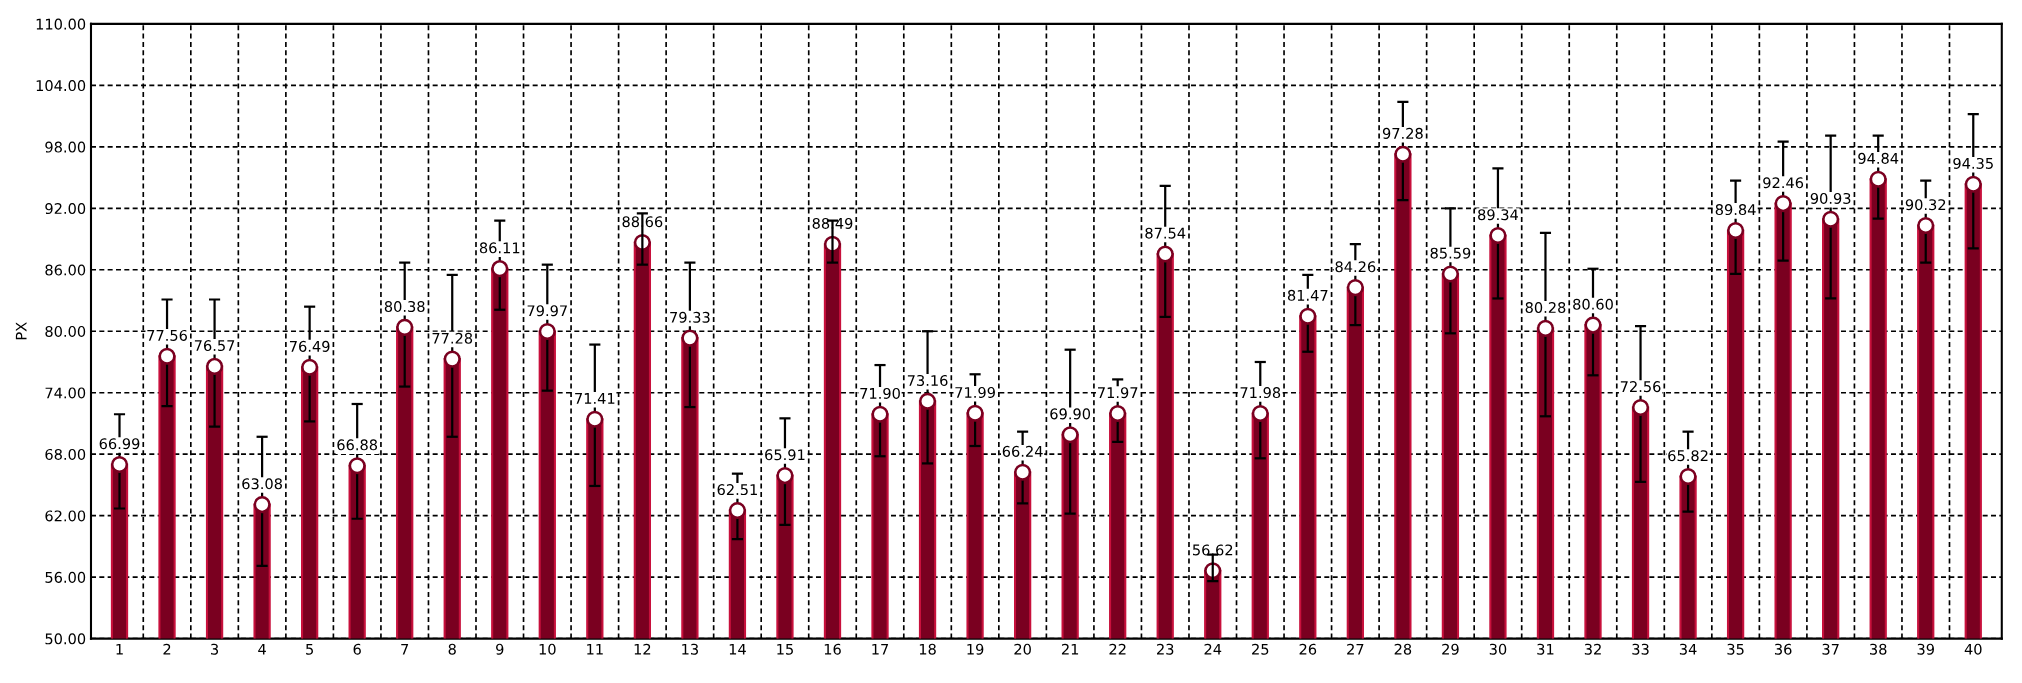  Describe the element at coordinates (21, 331) in the screenshot. I see `y-axis-title: PX` at that location.